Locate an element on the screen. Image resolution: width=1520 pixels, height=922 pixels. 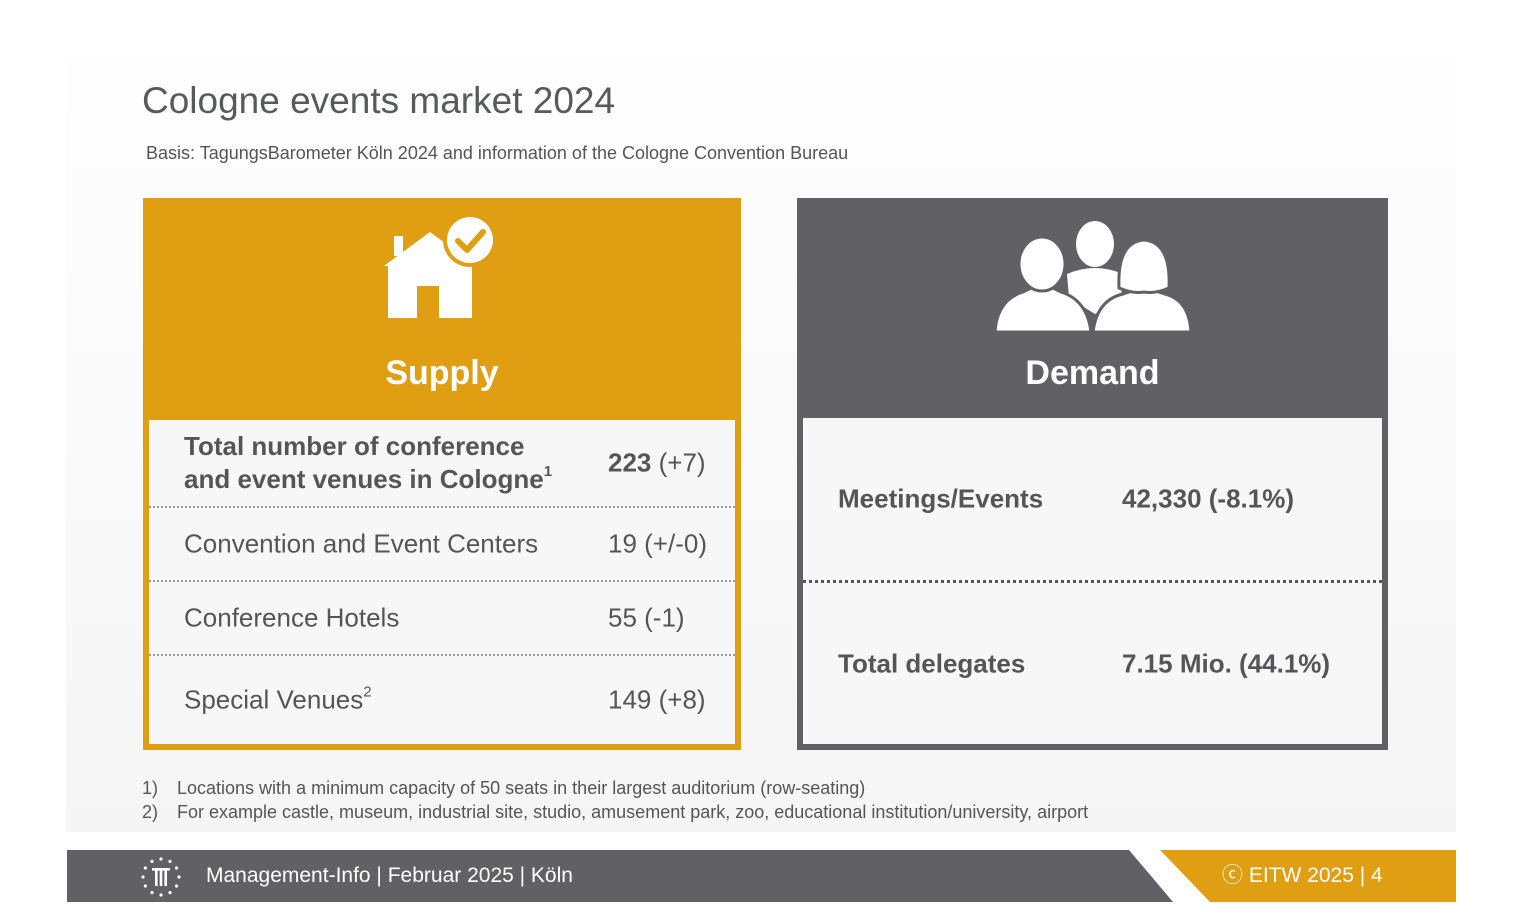
supply-row-value: 149 (+8) is located at coordinates (657, 699).